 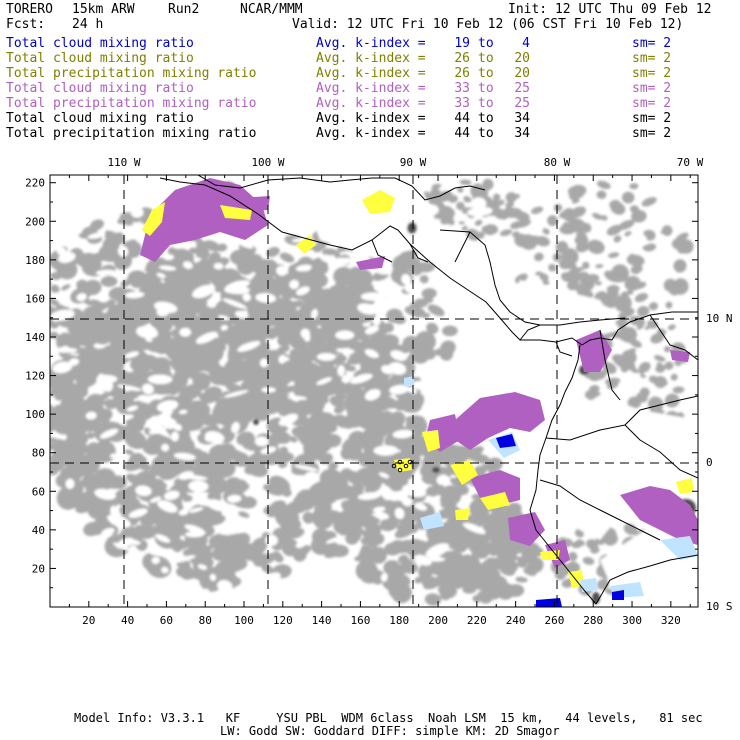 I want to click on legend-to-label: to, so click(x=486, y=58).